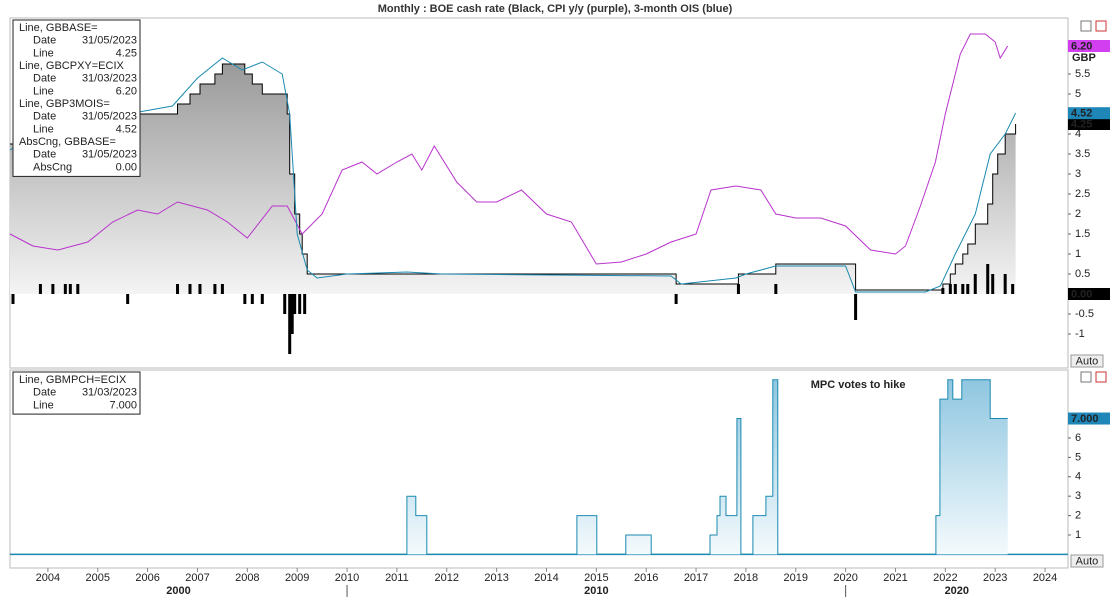 This screenshot has height=599, width=1111. What do you see at coordinates (1078, 438) in the screenshot?
I see `y-tick-label: 6` at bounding box center [1078, 438].